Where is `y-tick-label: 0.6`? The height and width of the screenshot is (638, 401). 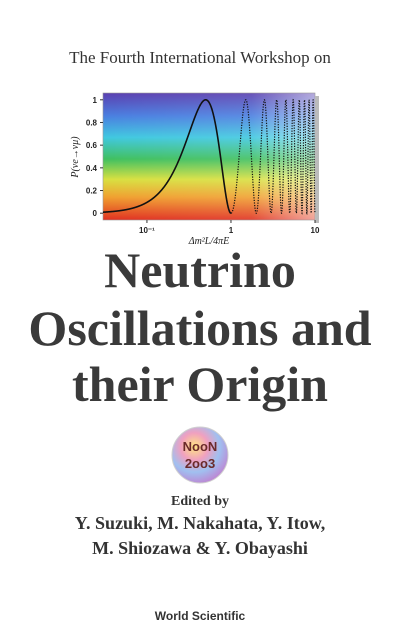 y-tick-label: 0.6 is located at coordinates (92, 145).